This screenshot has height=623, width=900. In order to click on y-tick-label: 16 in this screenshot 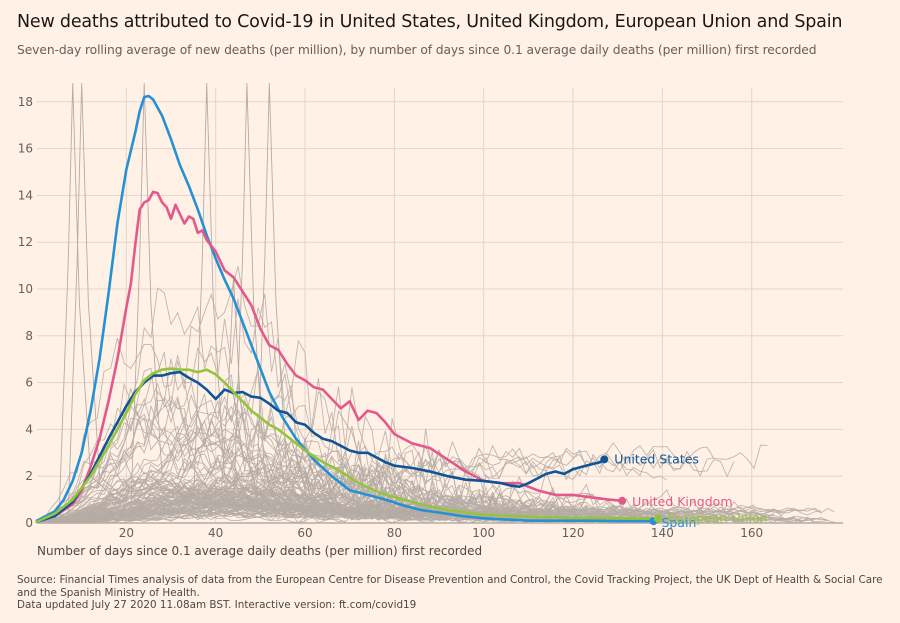, I will do `click(25, 149)`.